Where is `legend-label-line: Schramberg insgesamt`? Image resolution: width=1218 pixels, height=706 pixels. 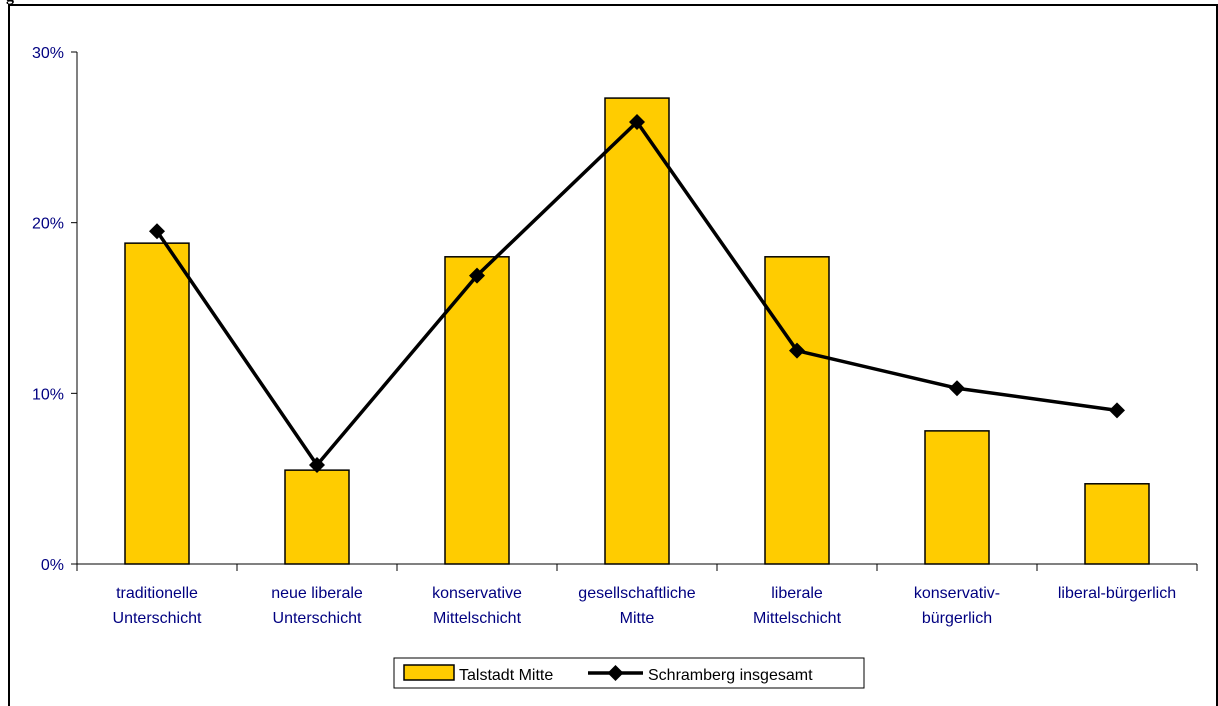 legend-label-line: Schramberg insgesamt is located at coordinates (730, 675).